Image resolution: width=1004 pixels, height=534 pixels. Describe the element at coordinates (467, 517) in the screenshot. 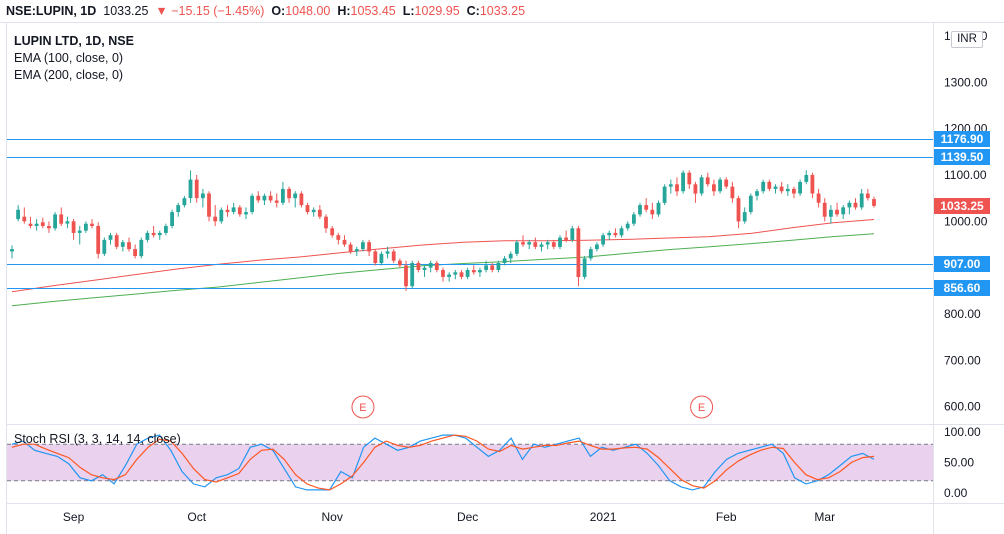

I see `time-tick-label: Dec` at that location.